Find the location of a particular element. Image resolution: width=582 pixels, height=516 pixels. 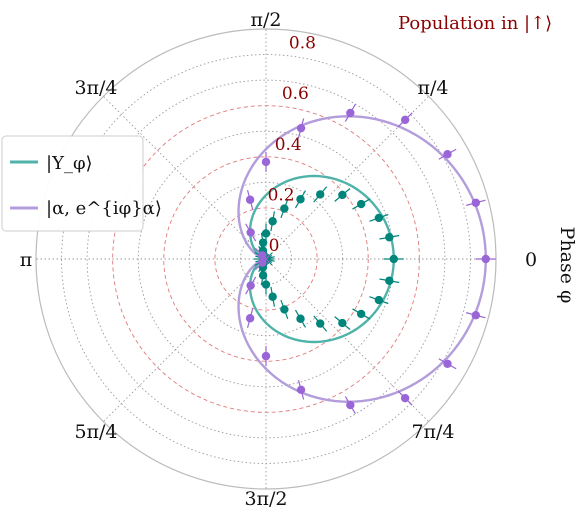

r-tick-label: 0.4 is located at coordinates (288, 145).